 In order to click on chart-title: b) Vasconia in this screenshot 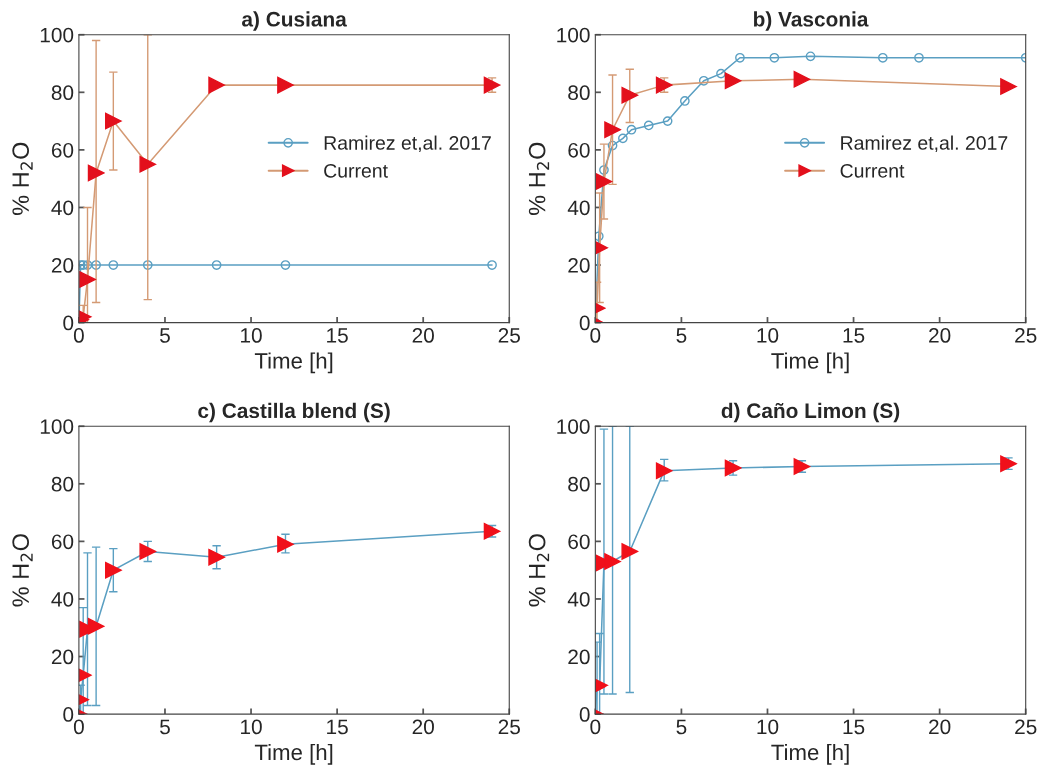, I will do `click(811, 21)`.